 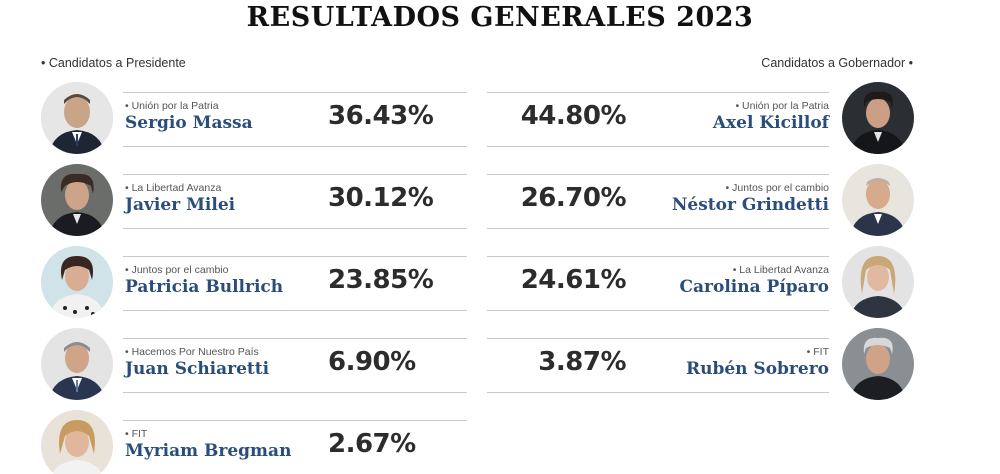 What do you see at coordinates (381, 116) in the screenshot?
I see `vote-percentage: 36.43%` at bounding box center [381, 116].